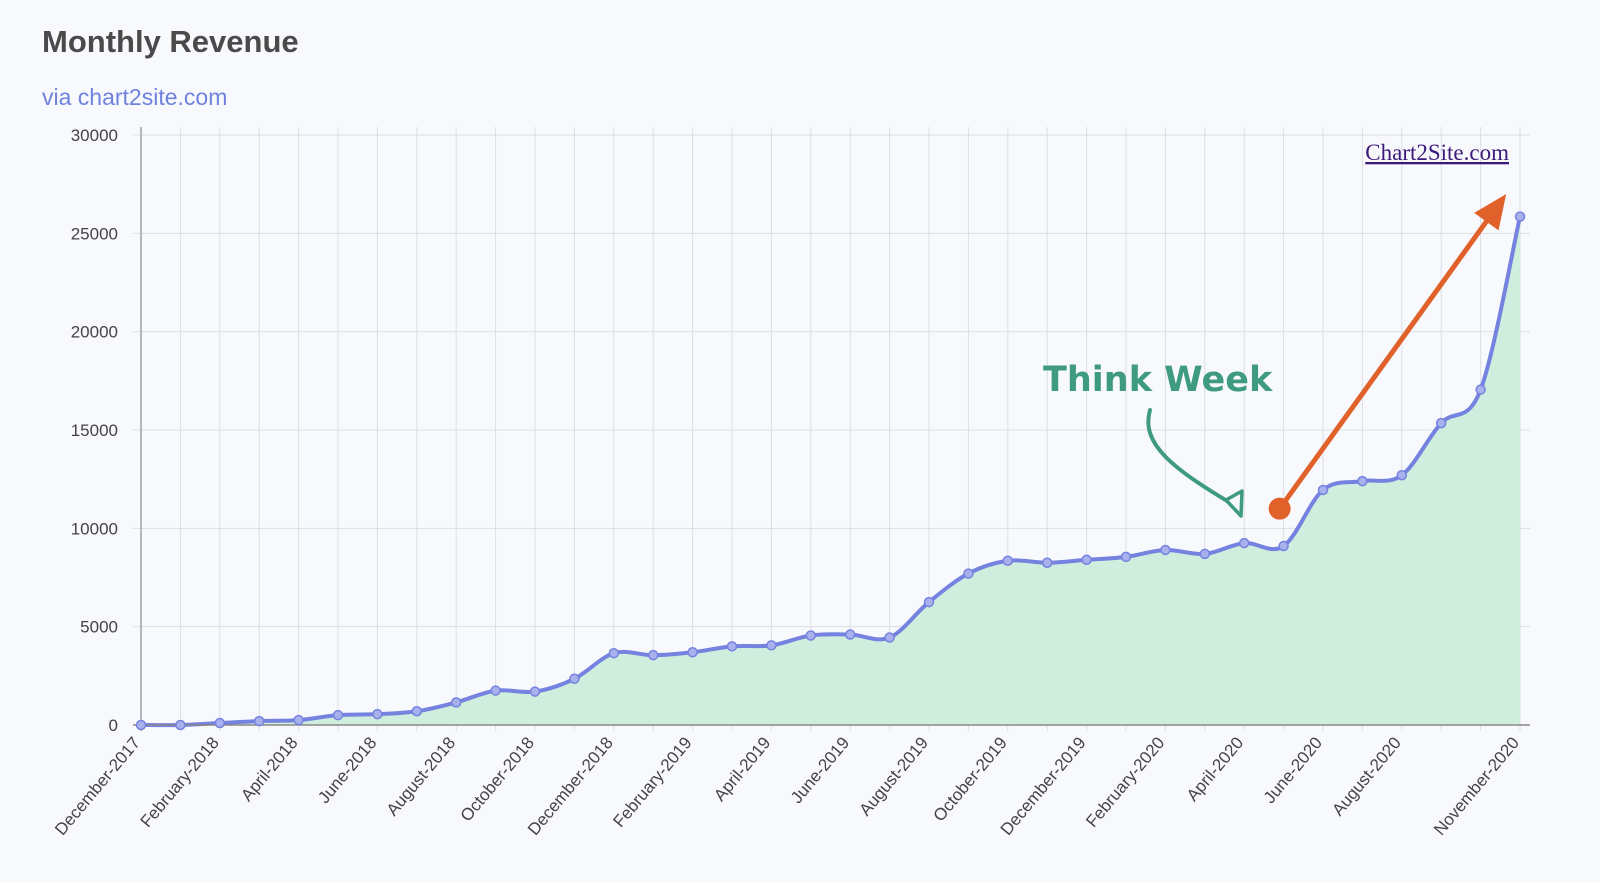  Describe the element at coordinates (99, 627) in the screenshot. I see `y-tick-label: 5000` at that location.